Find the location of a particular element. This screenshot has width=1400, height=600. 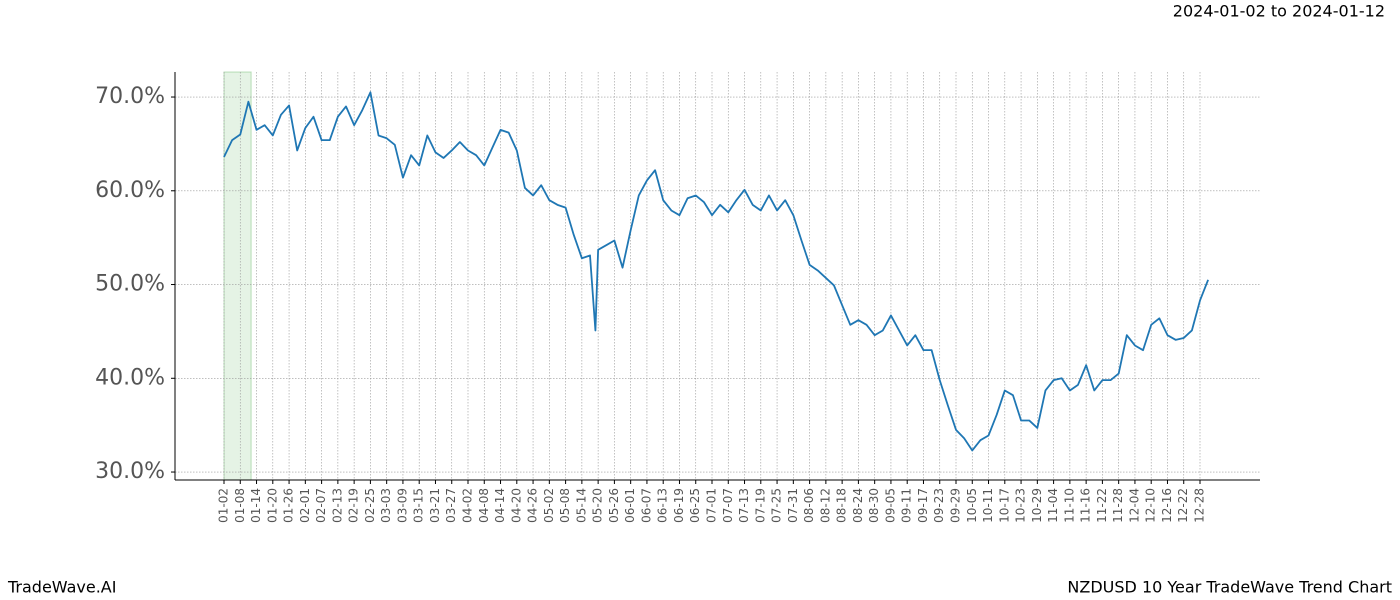

x-tick-label: 05-26 is located at coordinates (614, 505).